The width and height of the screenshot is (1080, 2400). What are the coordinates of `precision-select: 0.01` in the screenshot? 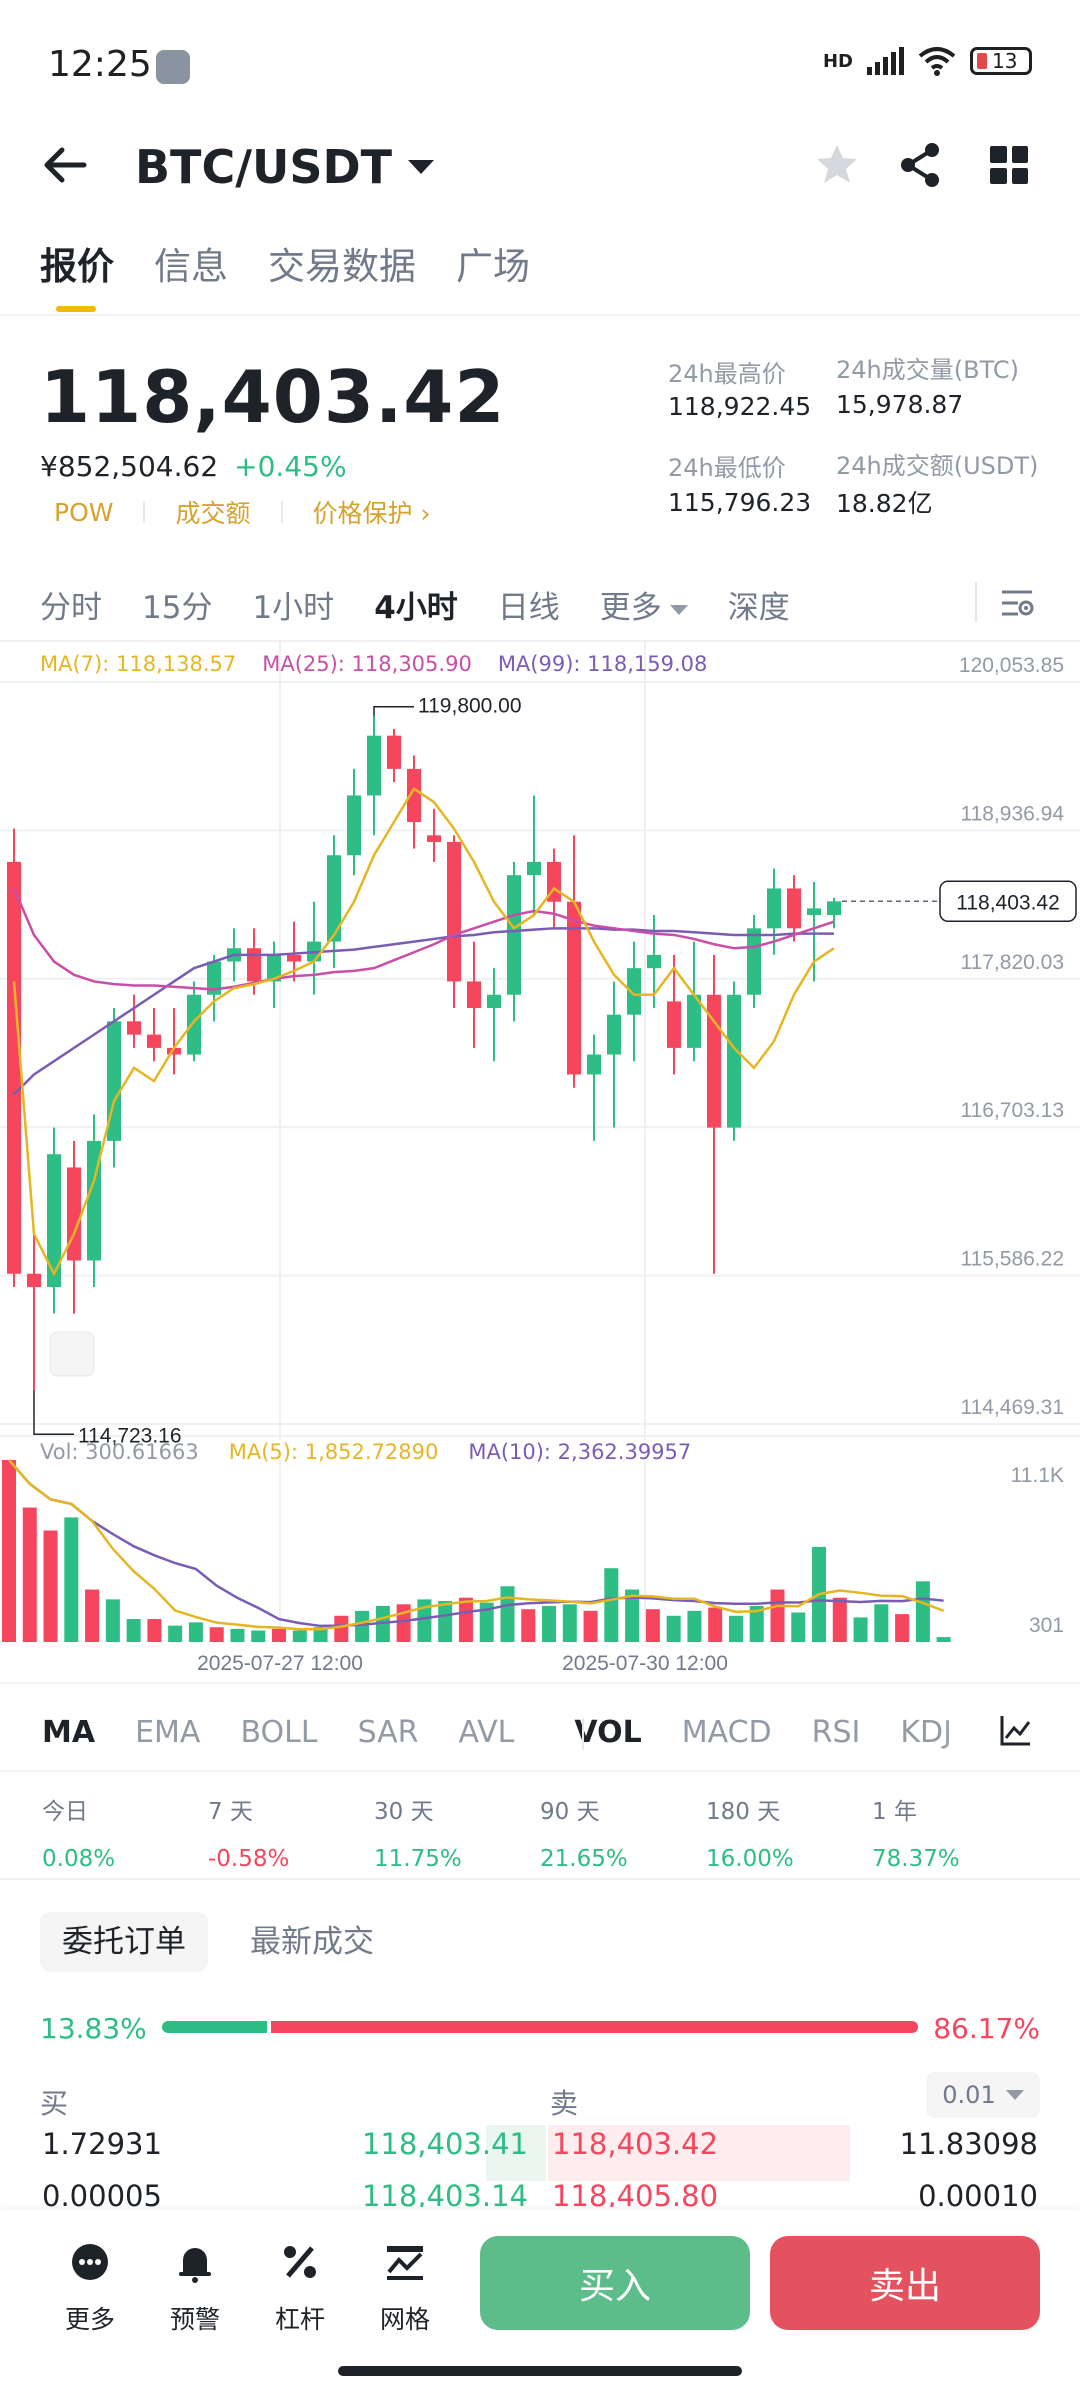 It's located at (983, 2095).